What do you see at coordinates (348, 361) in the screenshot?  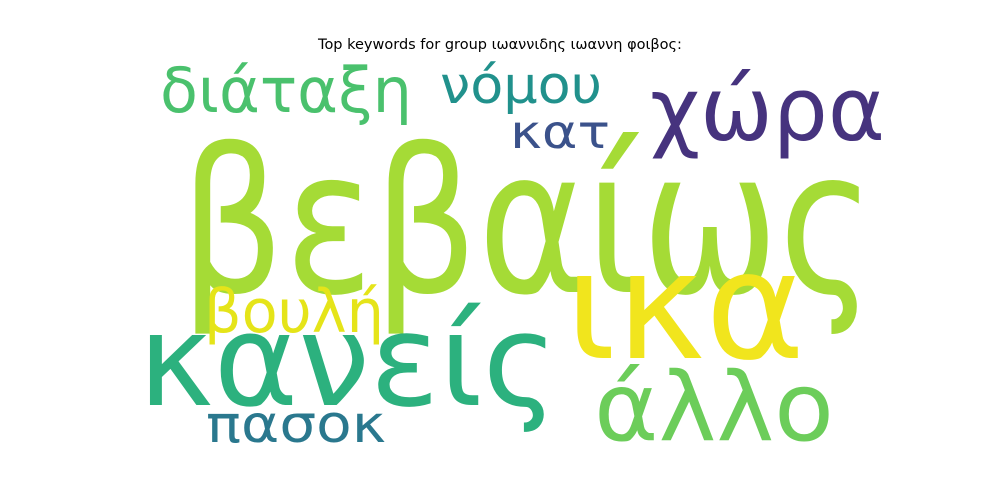 I see `word-3: κανείς` at bounding box center [348, 361].